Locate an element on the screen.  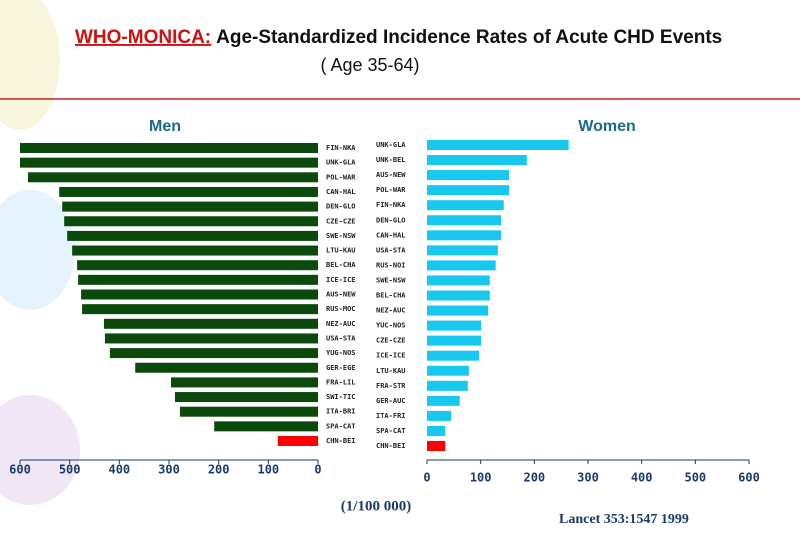
category-label: ITA-FRI is located at coordinates (391, 416).